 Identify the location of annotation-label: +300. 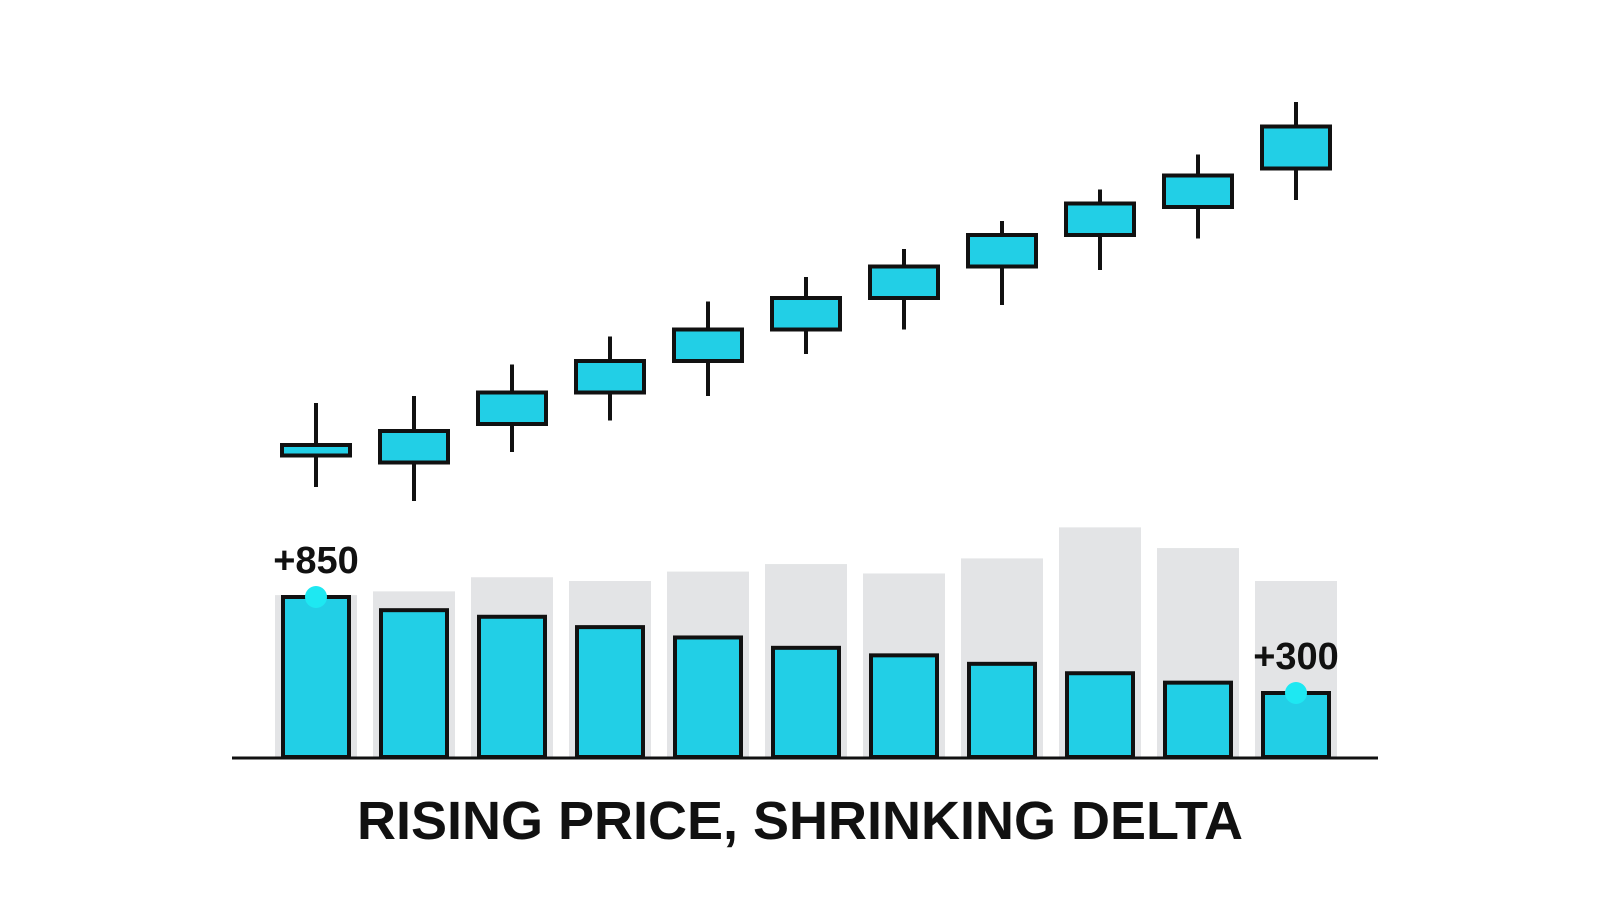
(1296, 657).